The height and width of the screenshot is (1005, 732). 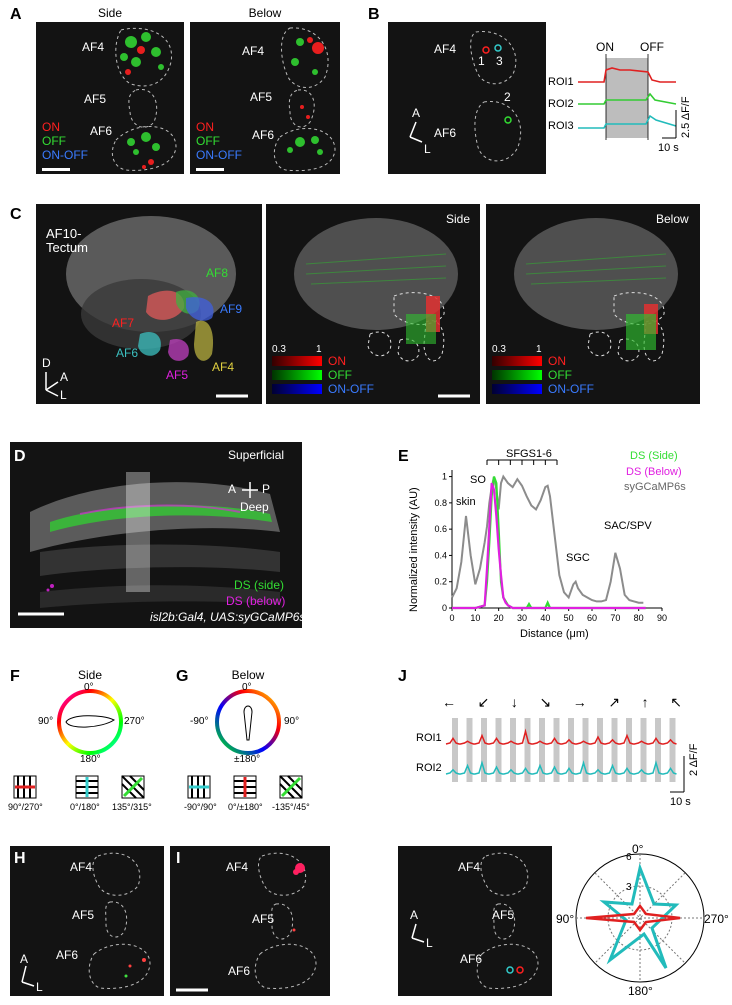 I want to click on panel-c-below-title: Below, so click(x=672, y=219).